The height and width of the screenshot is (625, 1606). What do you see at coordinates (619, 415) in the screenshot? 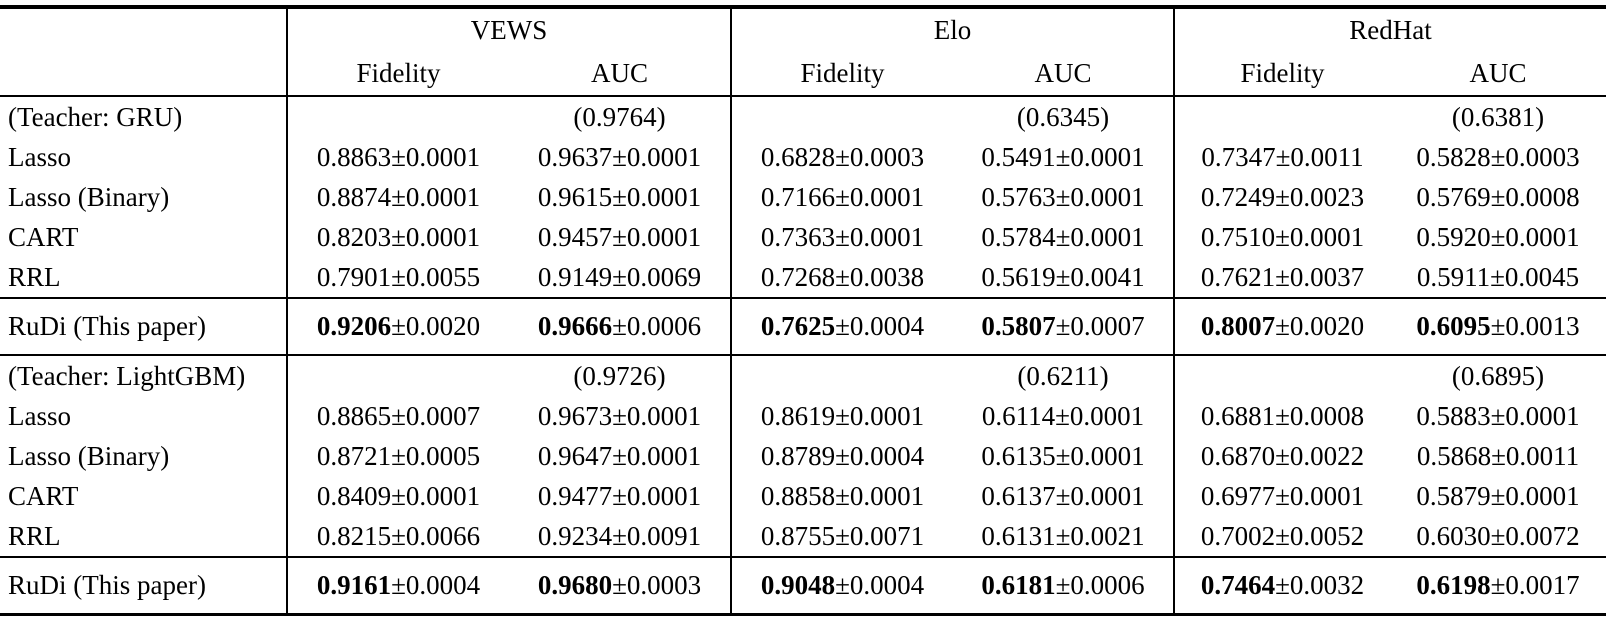
I see `value-cell: 0.9673±0.0001` at bounding box center [619, 415].